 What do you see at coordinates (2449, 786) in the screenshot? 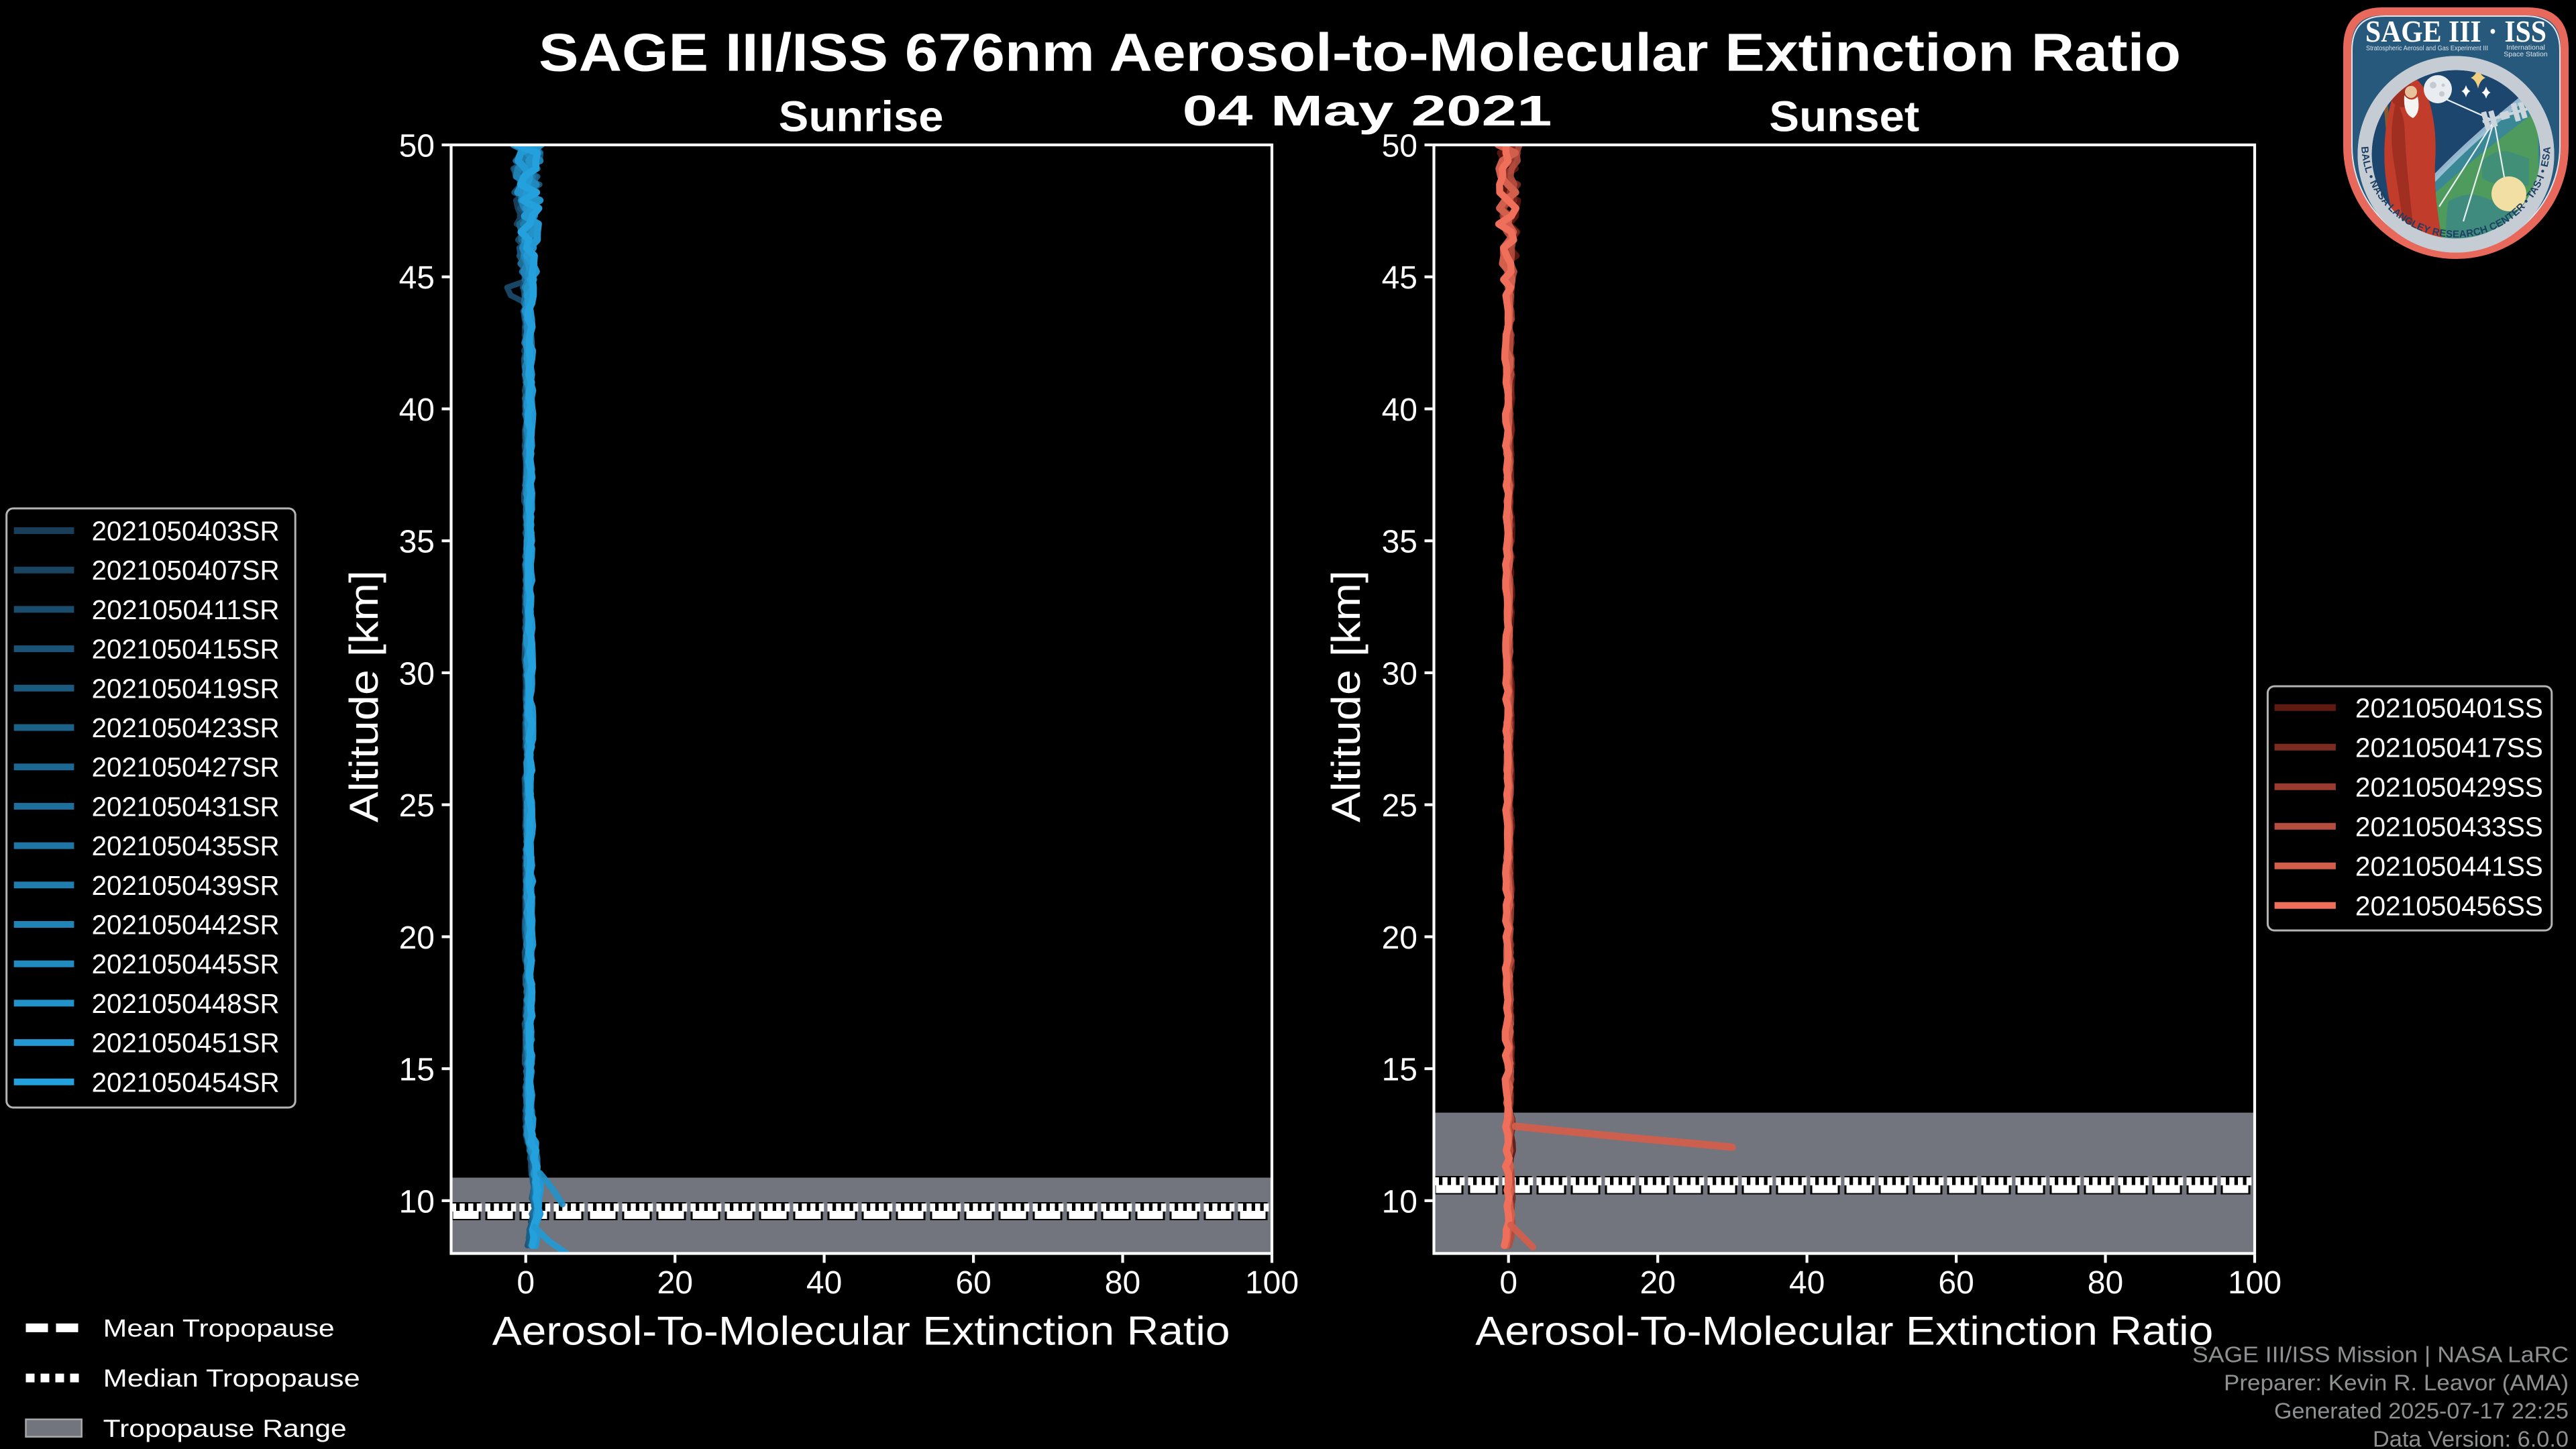
I see `svg-text: 2021050429SS` at bounding box center [2449, 786].